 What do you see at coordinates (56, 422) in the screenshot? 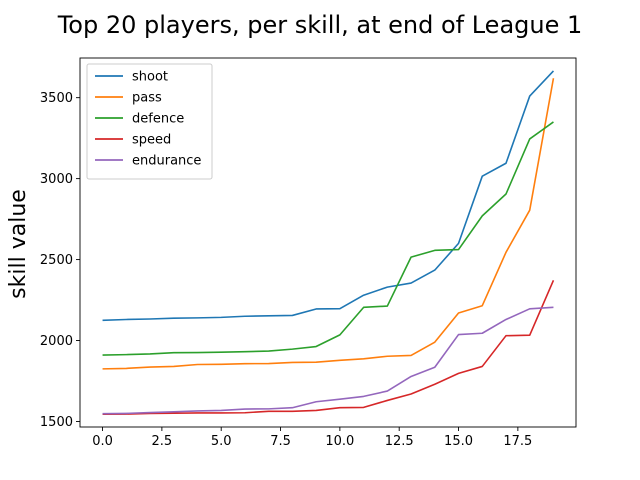
I see `y-tick-label: 1500` at bounding box center [56, 422].